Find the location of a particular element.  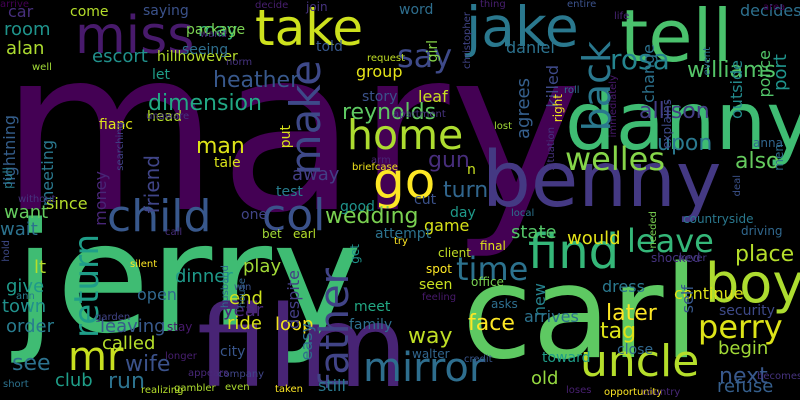

word-arm: arm is located at coordinates (381, 160).